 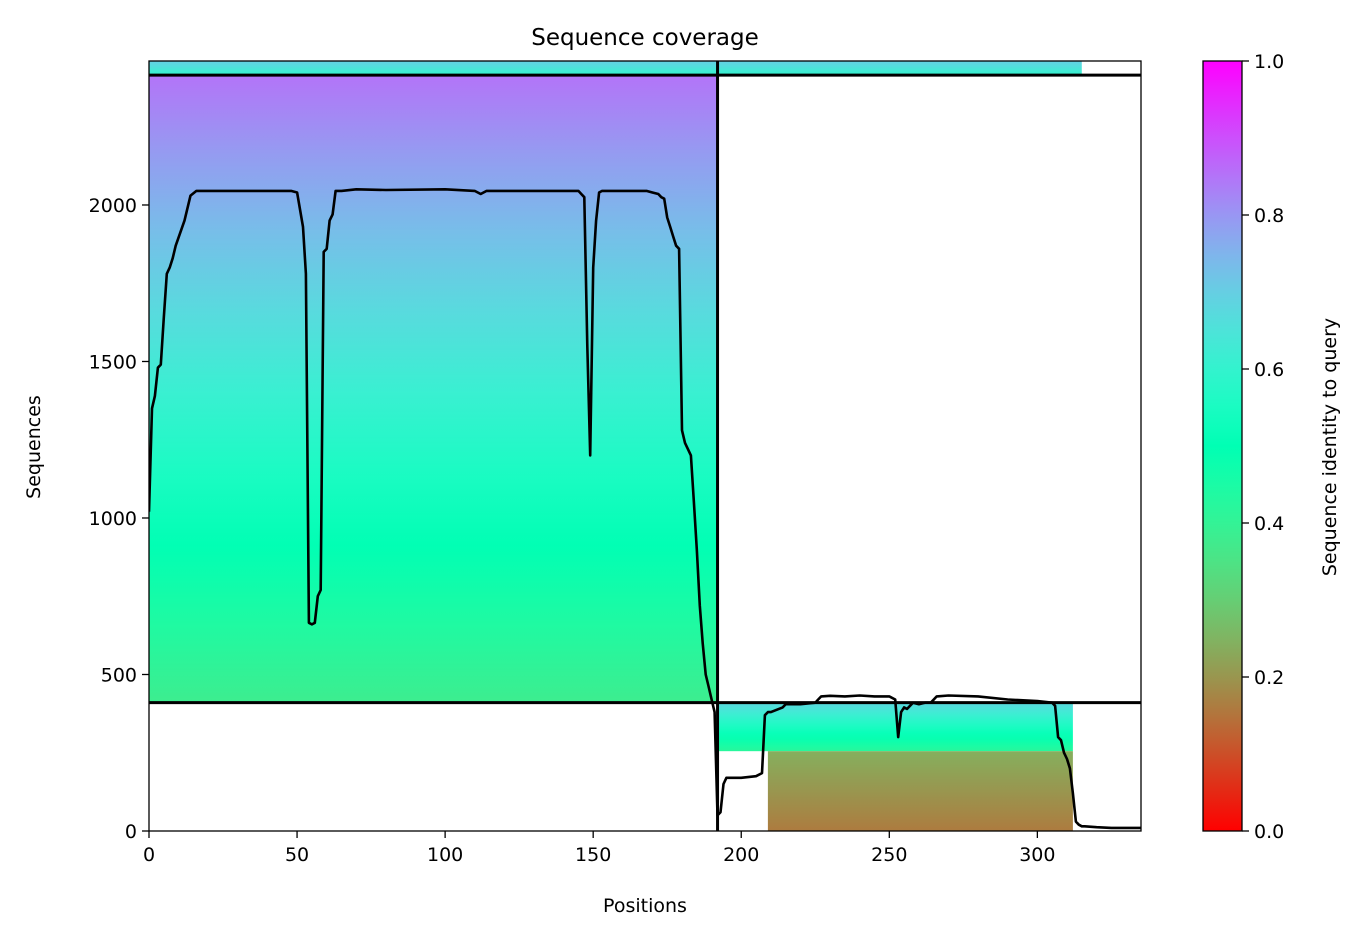 What do you see at coordinates (149, 855) in the screenshot?
I see `x-tick-label: 0` at bounding box center [149, 855].